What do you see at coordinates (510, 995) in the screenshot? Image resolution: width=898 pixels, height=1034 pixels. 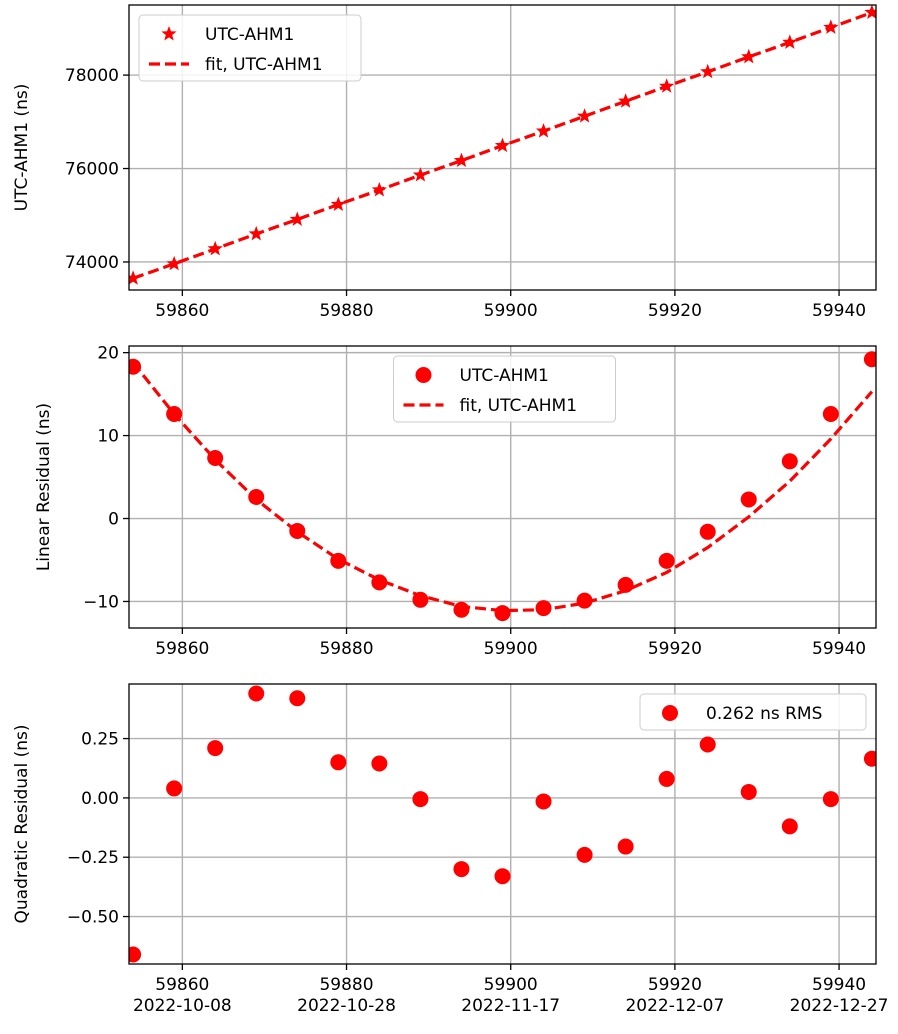 I see `x-tick-label: 59900 2022-11-17` at bounding box center [510, 995].